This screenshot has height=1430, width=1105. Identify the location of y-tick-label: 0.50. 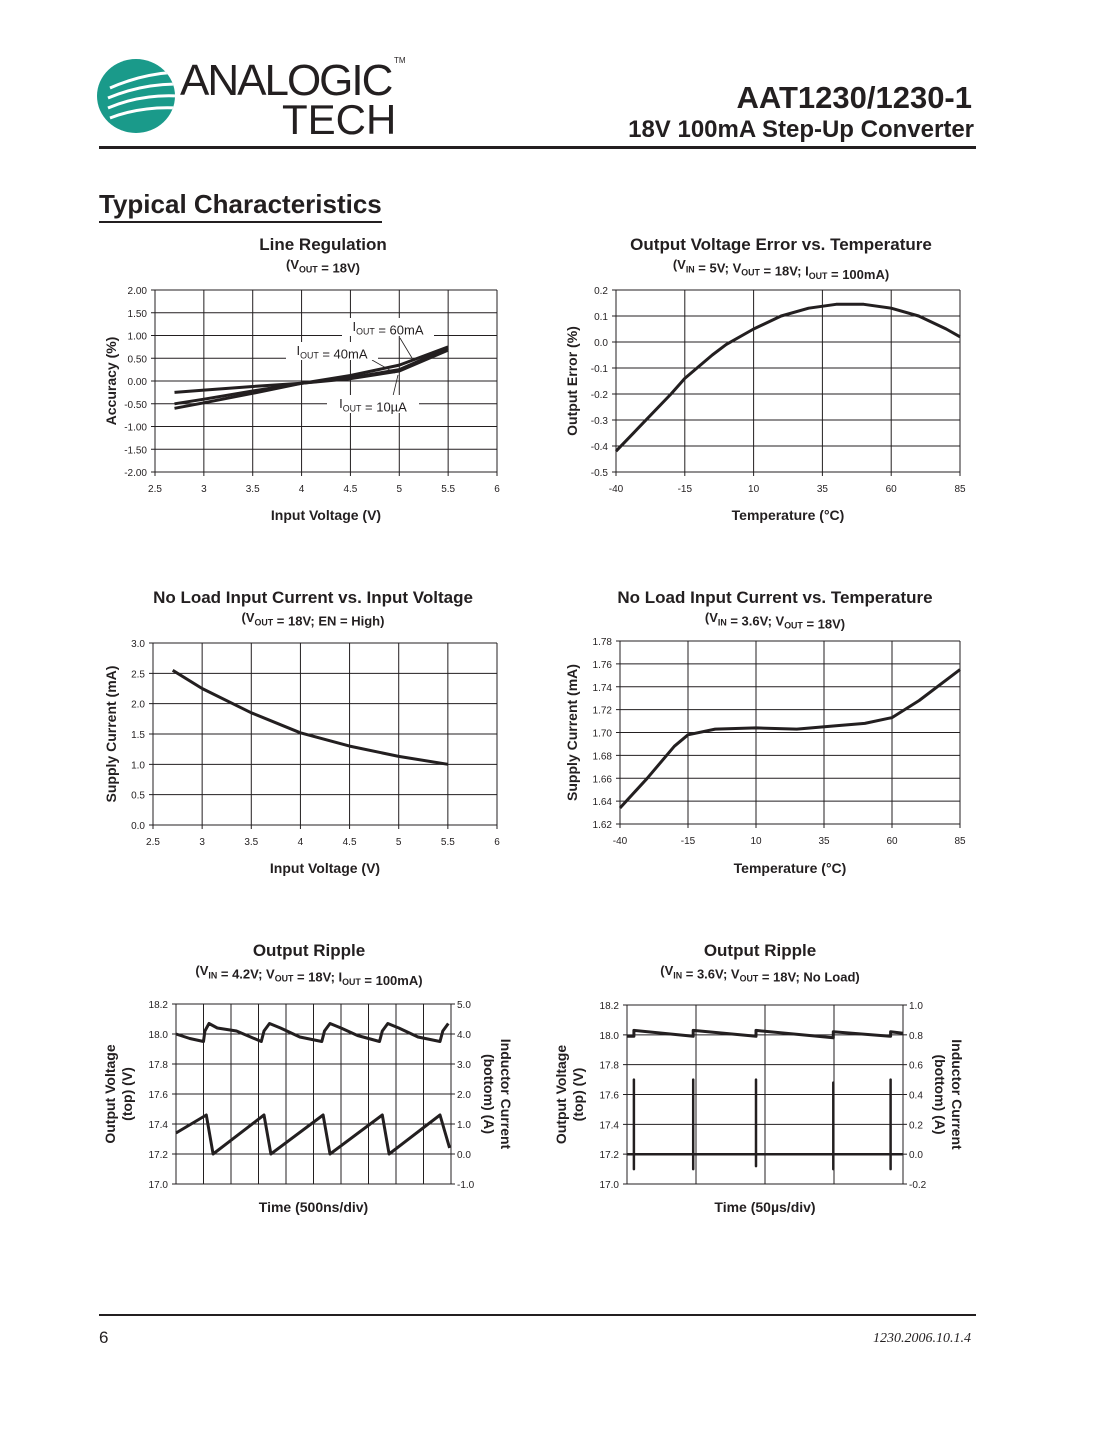
(138, 359).